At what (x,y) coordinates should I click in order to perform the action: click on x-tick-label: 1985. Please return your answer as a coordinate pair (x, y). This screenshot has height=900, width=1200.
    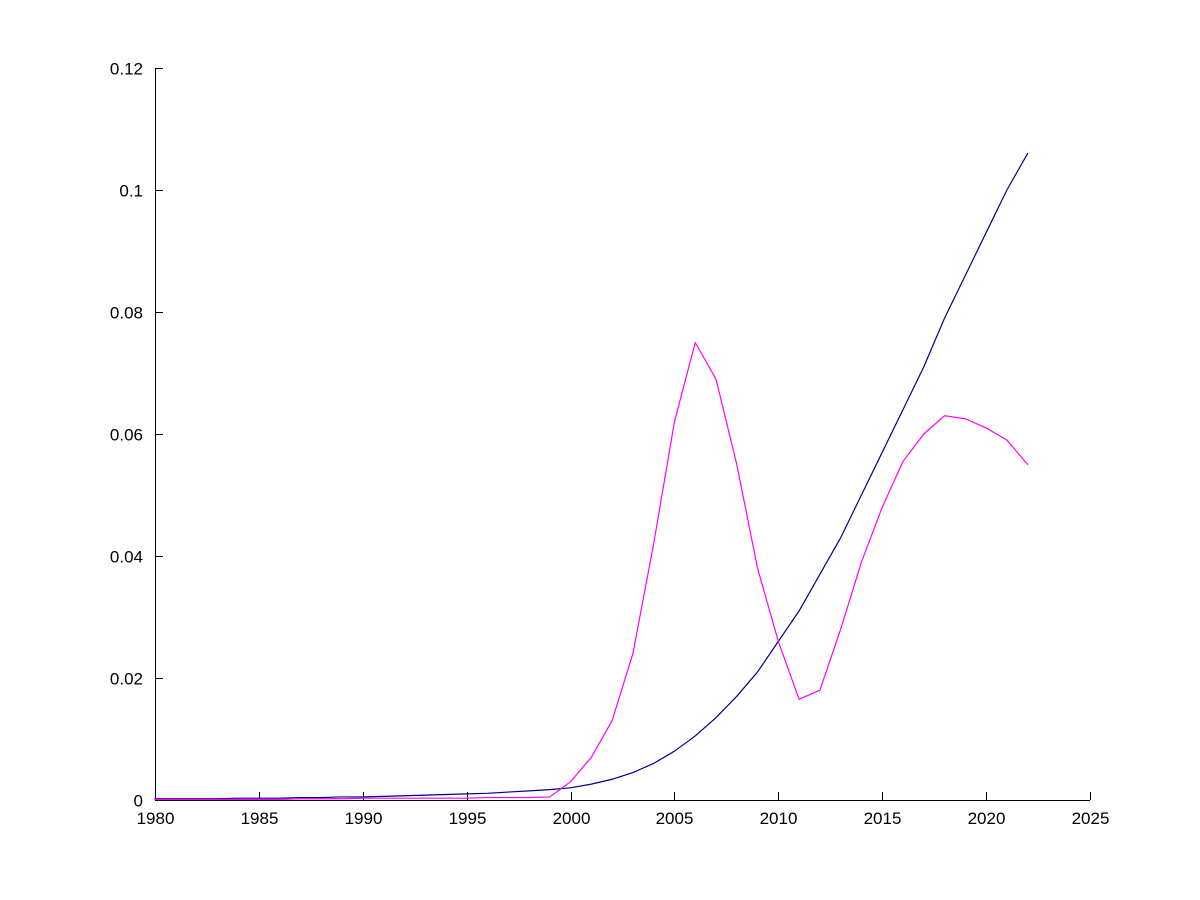
    Looking at the image, I should click on (260, 818).